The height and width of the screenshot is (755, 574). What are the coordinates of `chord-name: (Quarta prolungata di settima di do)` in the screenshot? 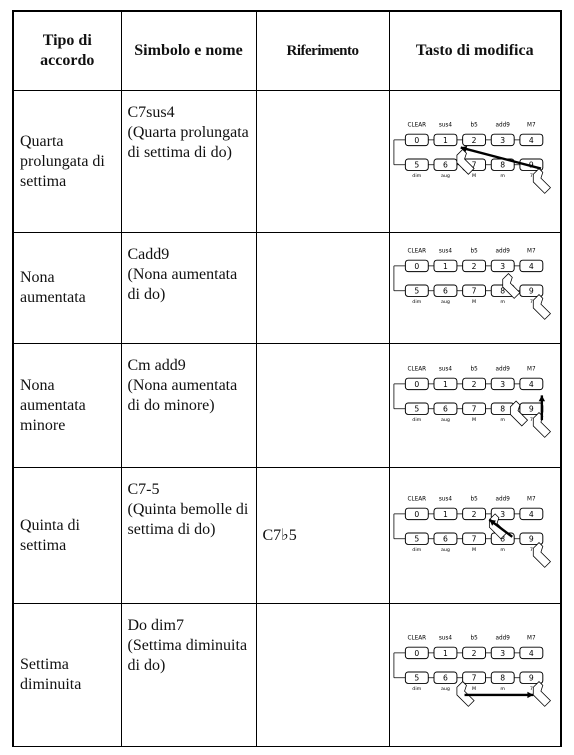 It's located at (188, 142).